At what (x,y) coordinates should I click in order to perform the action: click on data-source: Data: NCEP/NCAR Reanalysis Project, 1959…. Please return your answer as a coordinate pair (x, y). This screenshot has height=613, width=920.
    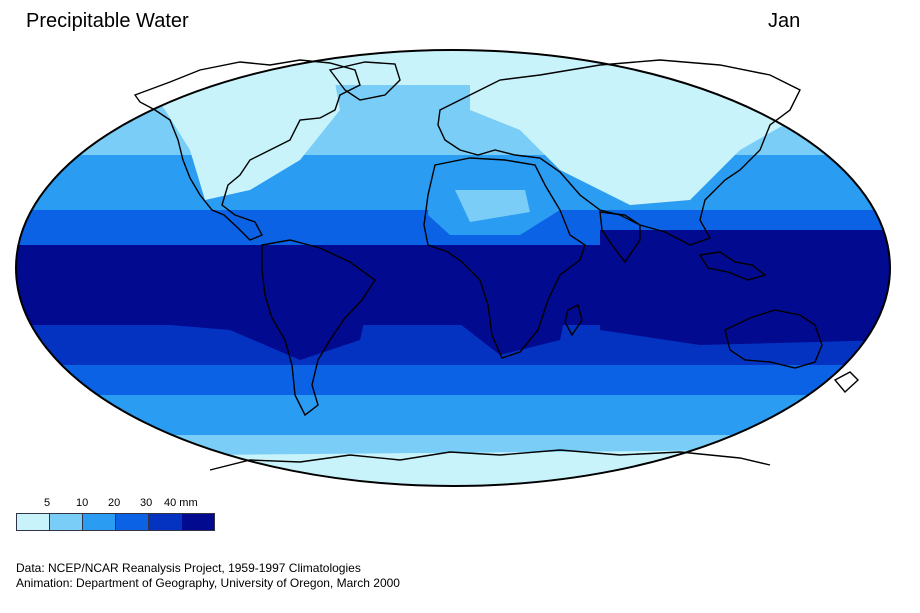
    Looking at the image, I should click on (188, 568).